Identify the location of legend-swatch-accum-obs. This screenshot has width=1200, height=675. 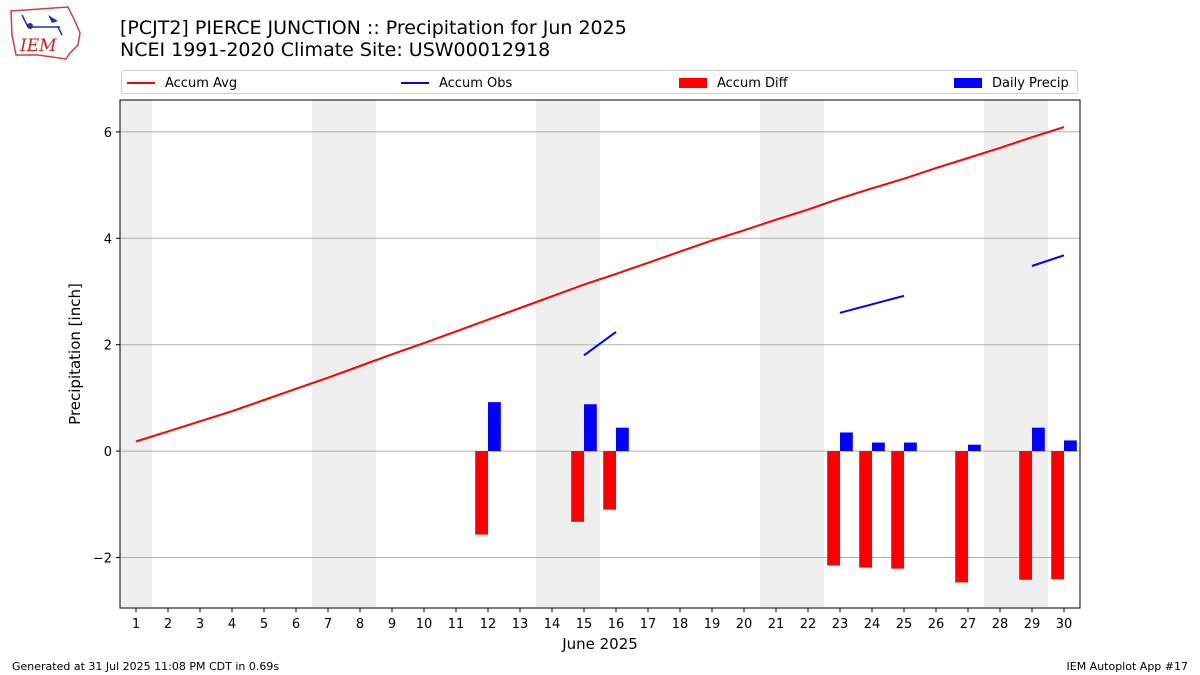
(415, 83).